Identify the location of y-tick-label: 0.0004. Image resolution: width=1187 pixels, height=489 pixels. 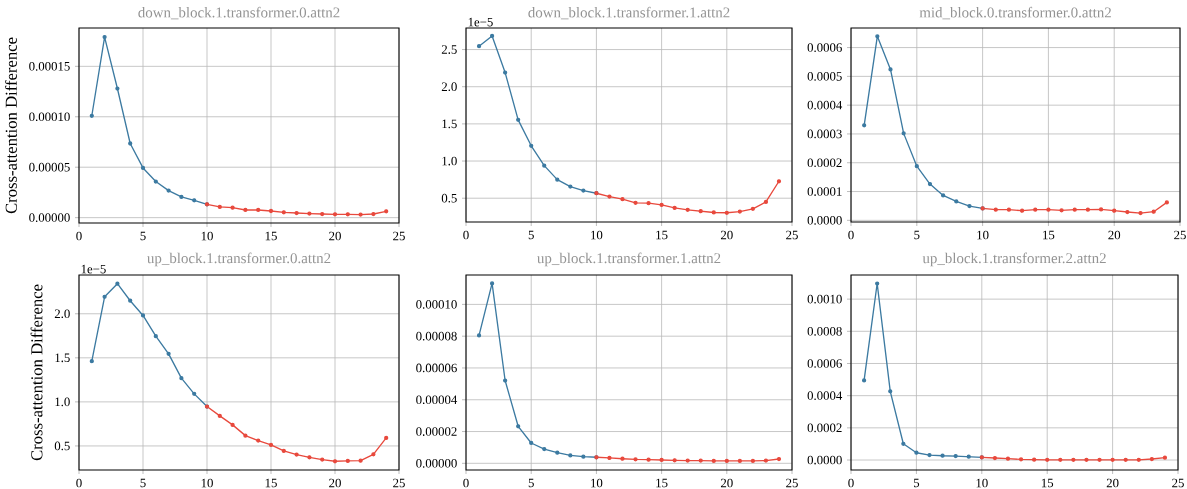
(825, 105).